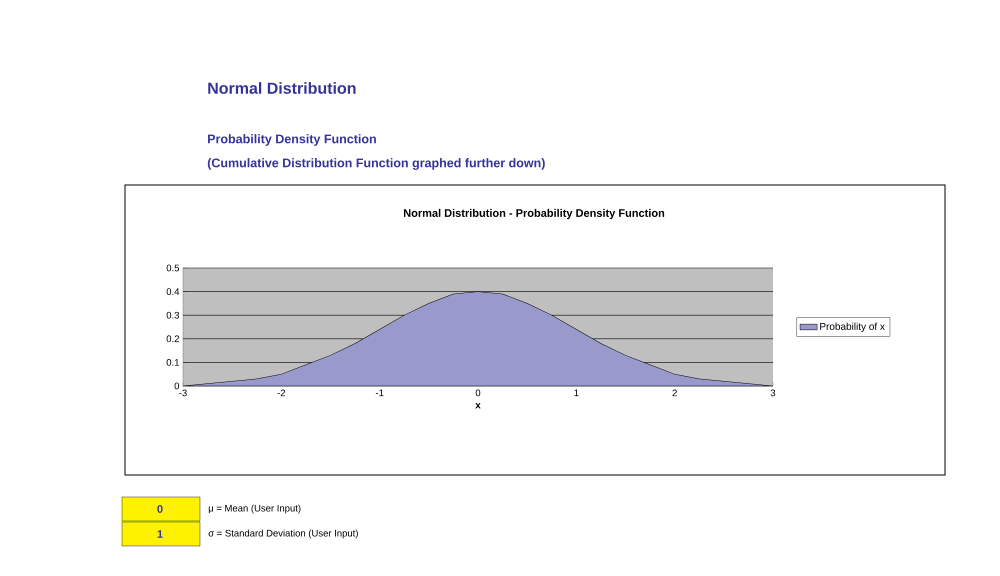 Image resolution: width=1000 pixels, height=576 pixels. What do you see at coordinates (283, 534) in the screenshot?
I see `text: σ = Standard Deviation (User Input)` at bounding box center [283, 534].